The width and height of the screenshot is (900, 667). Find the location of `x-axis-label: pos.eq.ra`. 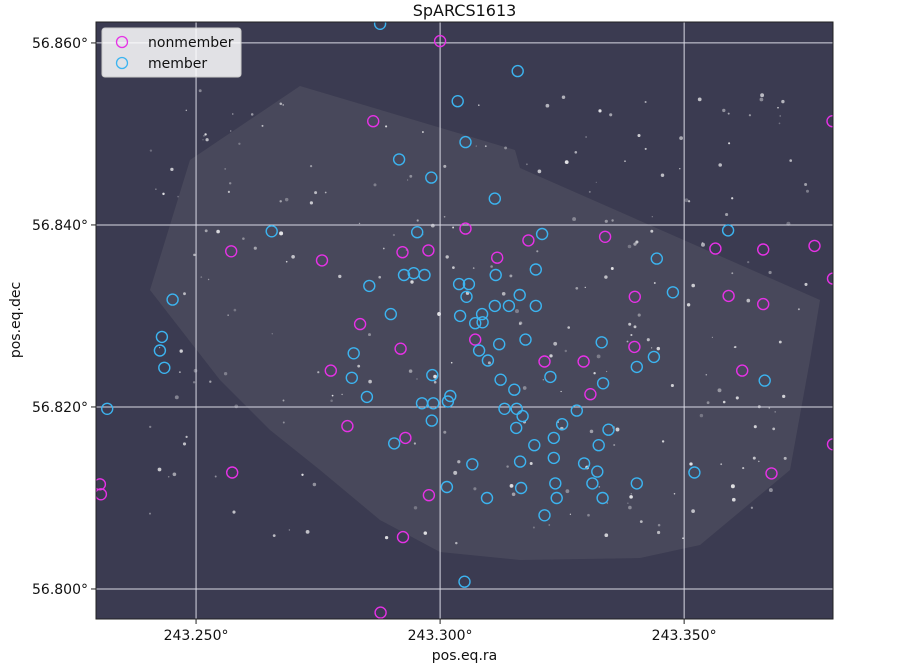

x-axis-label: pos.eq.ra is located at coordinates (464, 656).